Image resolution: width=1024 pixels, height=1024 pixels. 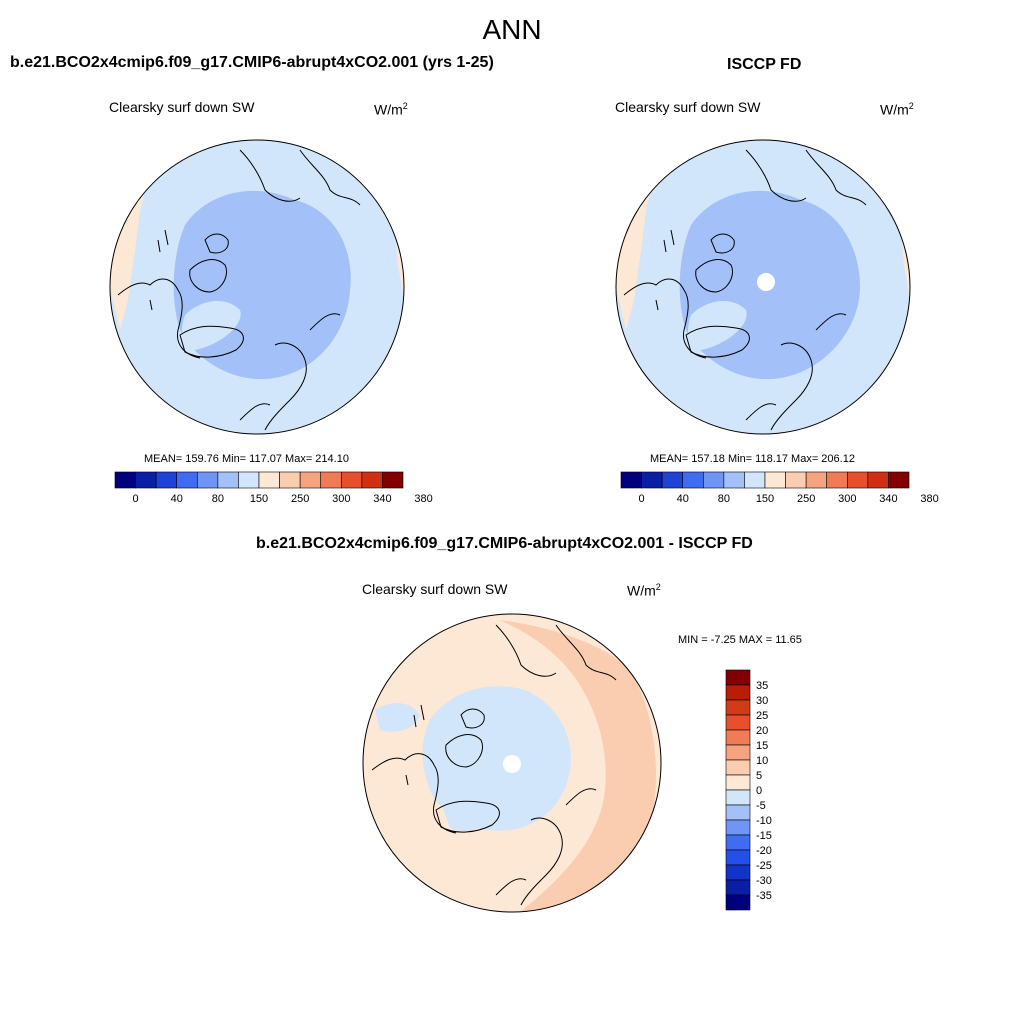 What do you see at coordinates (762, 716) in the screenshot?
I see `diff-colorbar-tick: 25` at bounding box center [762, 716].